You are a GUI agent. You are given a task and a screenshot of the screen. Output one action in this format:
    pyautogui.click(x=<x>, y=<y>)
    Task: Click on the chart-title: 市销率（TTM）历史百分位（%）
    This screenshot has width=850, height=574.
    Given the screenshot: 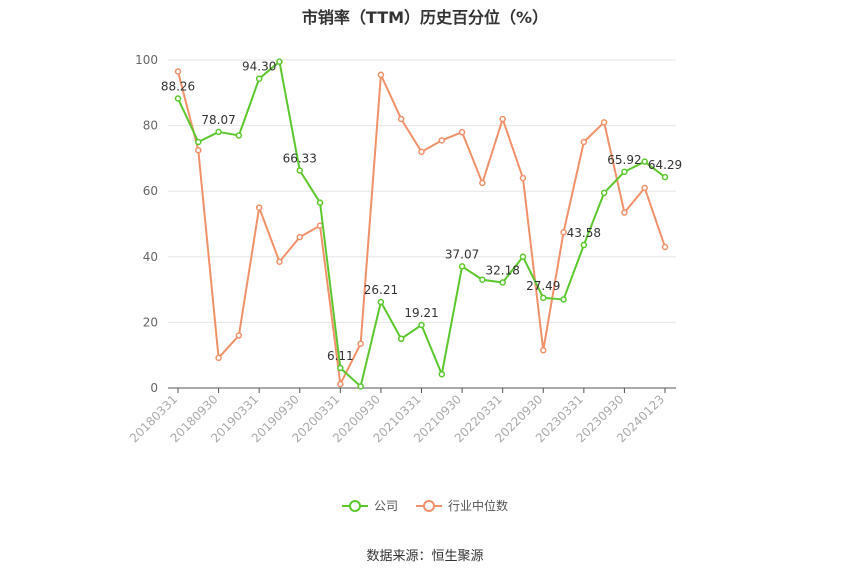 What is the action you would take?
    pyautogui.click(x=425, y=17)
    